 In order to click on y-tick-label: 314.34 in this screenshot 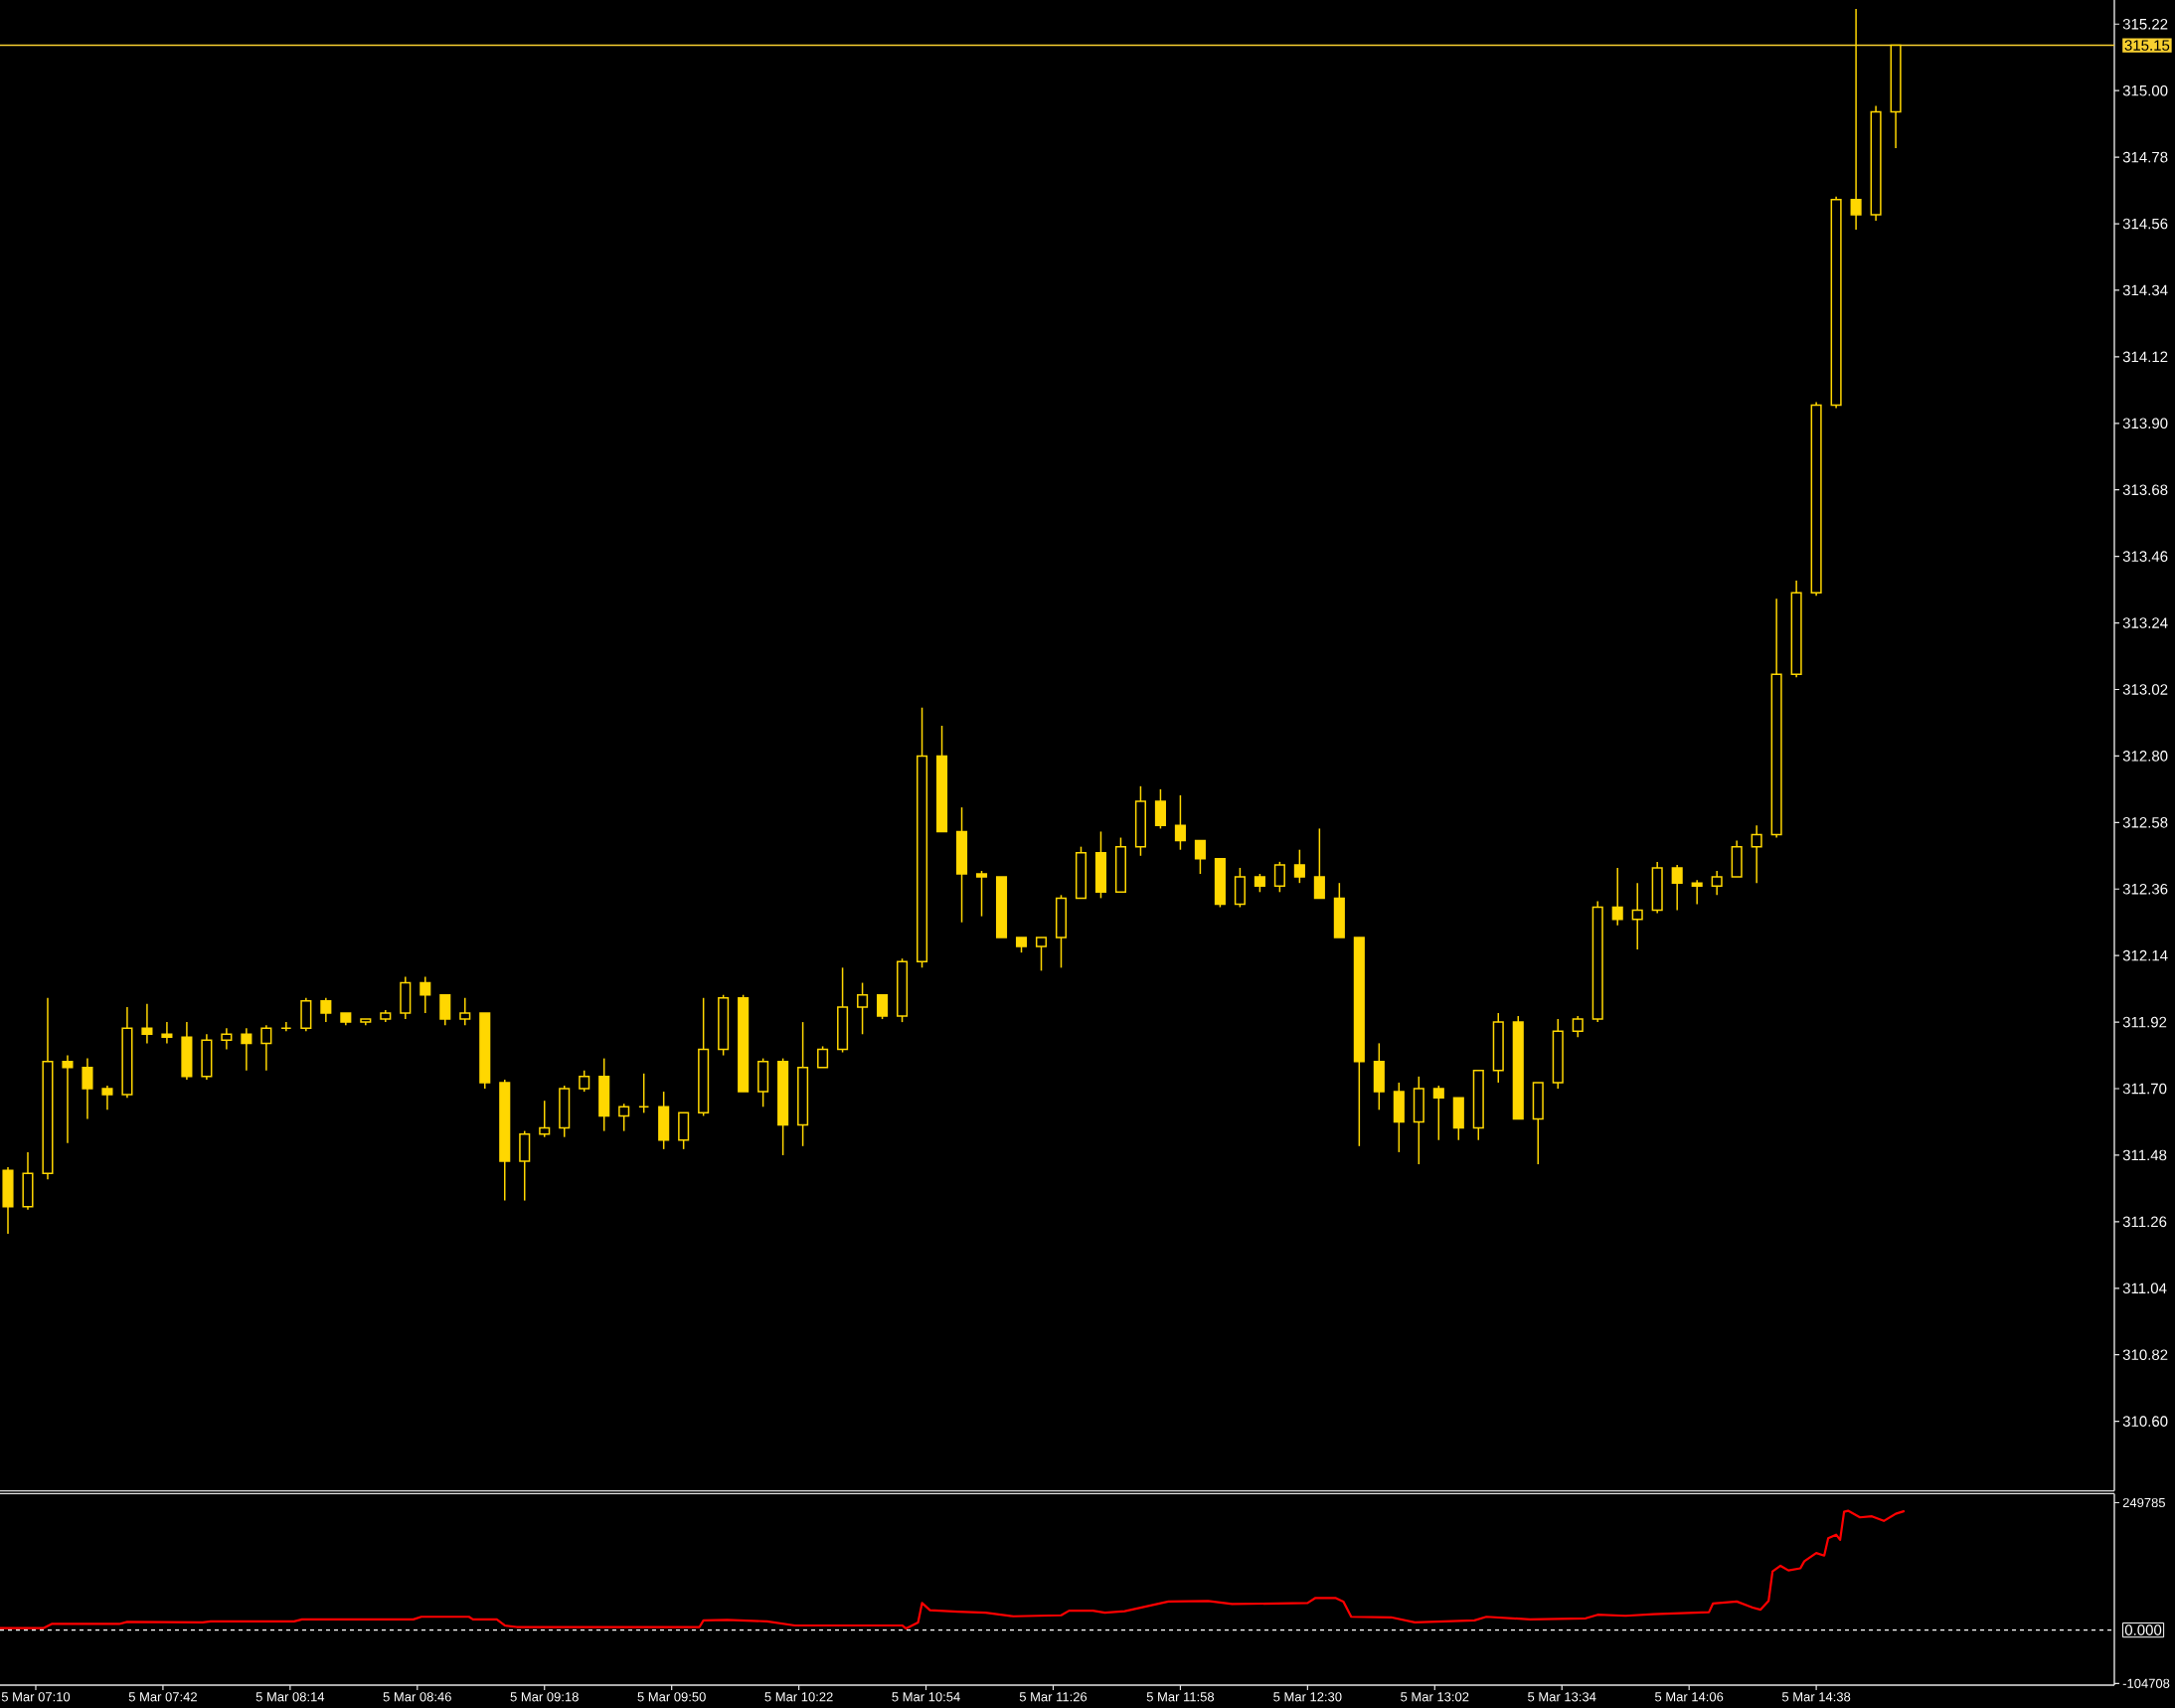, I will do `click(2145, 290)`.